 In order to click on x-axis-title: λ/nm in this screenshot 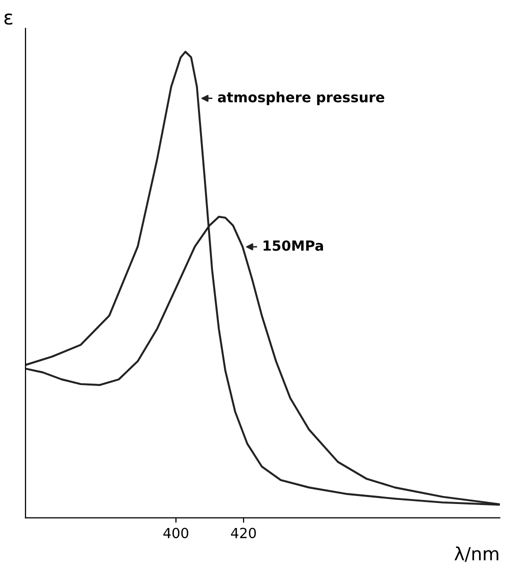, I will do `click(476, 554)`.